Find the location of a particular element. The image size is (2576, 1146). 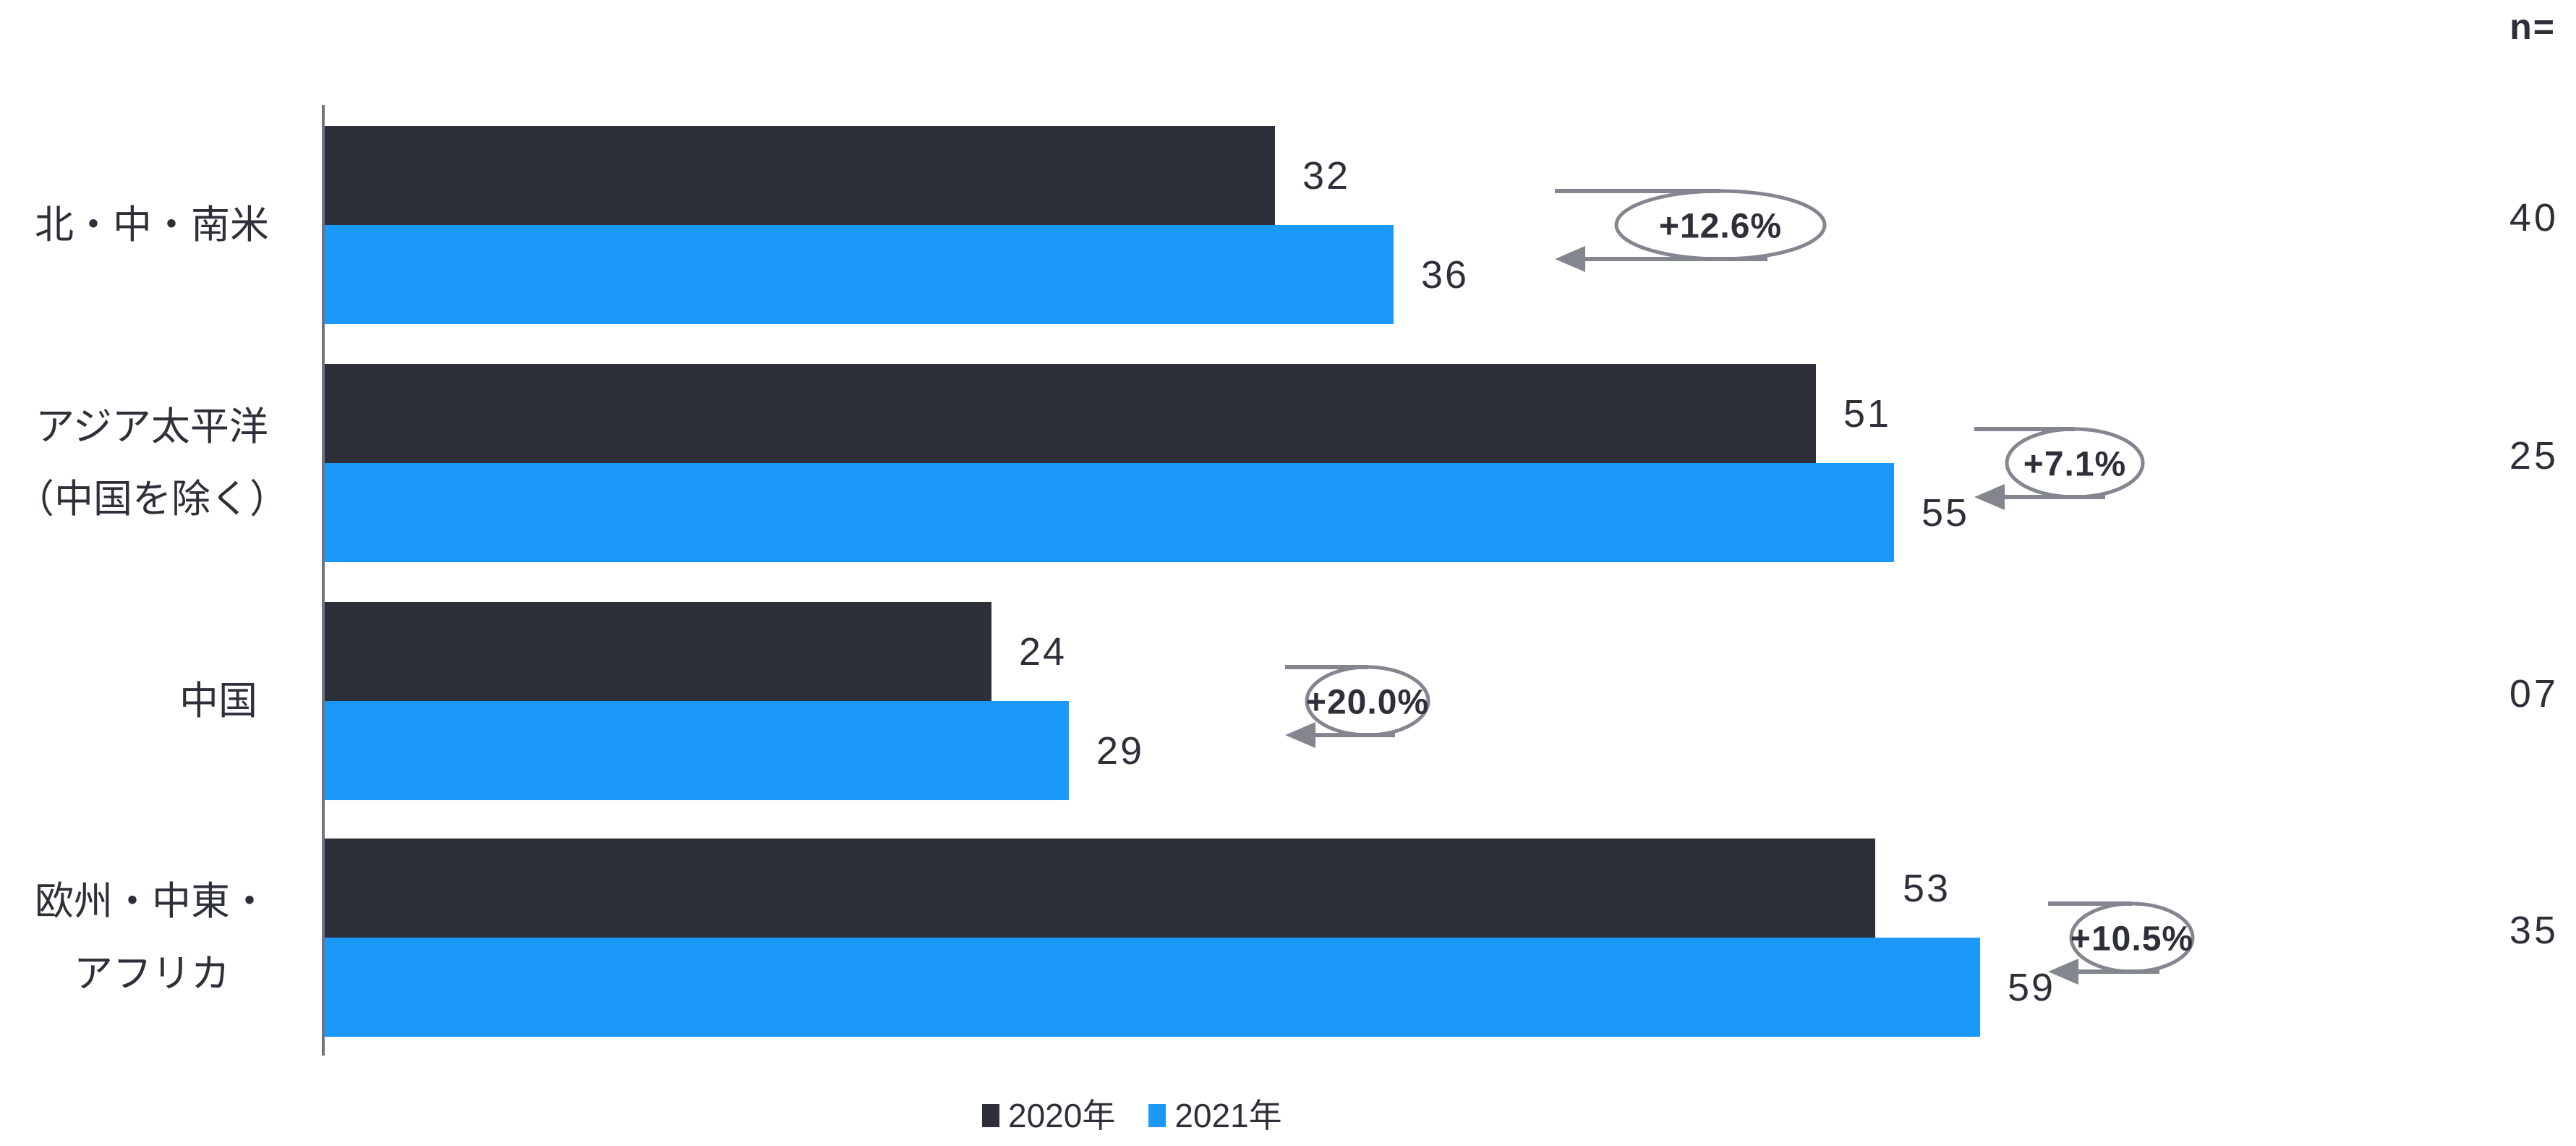

bar-2020年-中国 is located at coordinates (658, 651).